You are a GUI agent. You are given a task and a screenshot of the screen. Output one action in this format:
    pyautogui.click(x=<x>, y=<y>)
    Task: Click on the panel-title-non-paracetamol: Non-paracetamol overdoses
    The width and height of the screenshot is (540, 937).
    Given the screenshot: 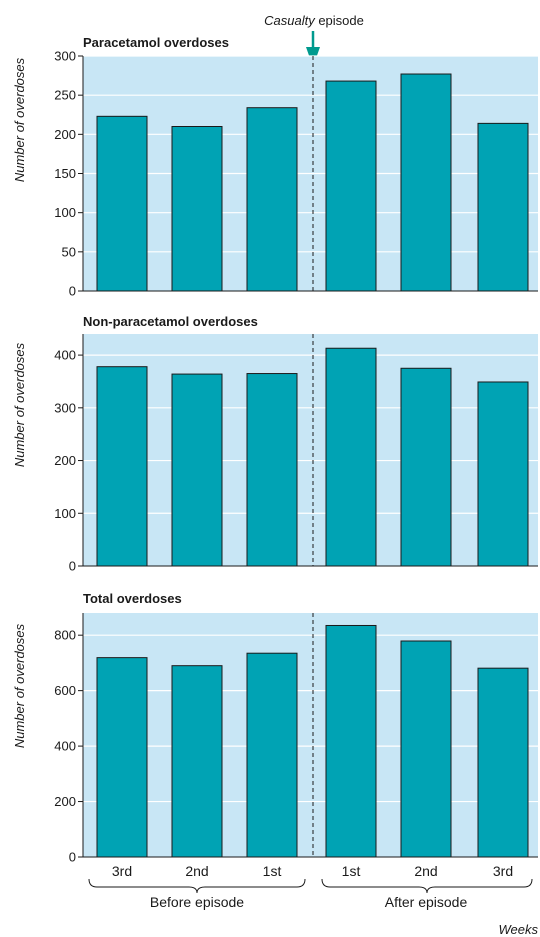 What is the action you would take?
    pyautogui.click(x=170, y=321)
    